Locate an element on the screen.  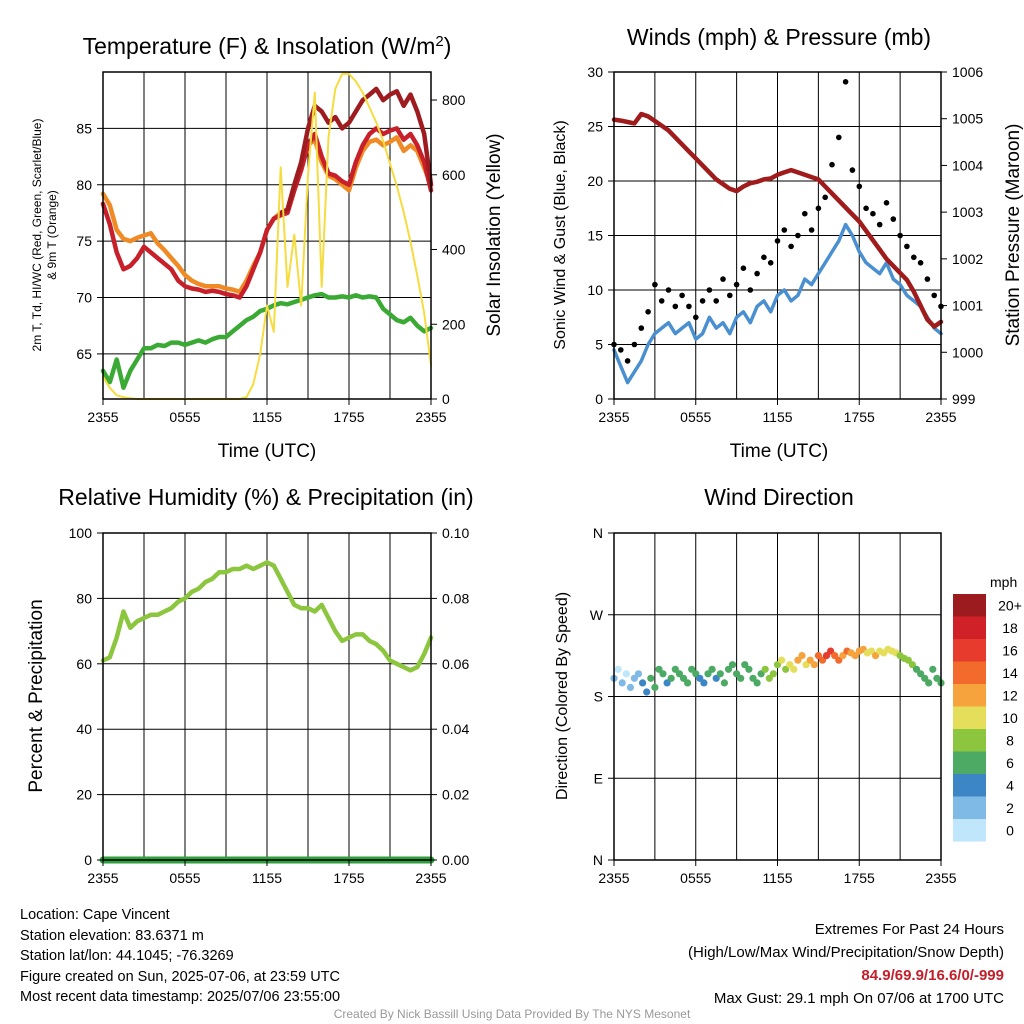
direction-ylabel: Direction (Colored By Speed) is located at coordinates (562, 696).